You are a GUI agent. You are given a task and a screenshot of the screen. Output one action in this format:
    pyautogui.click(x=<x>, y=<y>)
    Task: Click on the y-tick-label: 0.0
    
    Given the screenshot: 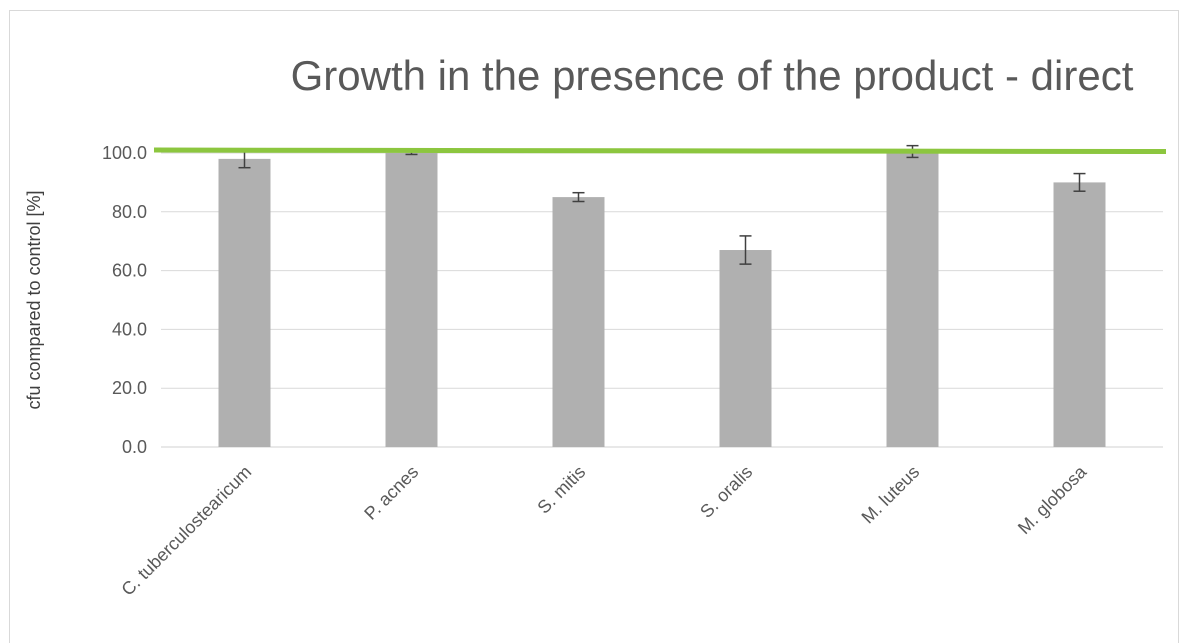 What is the action you would take?
    pyautogui.click(x=134, y=447)
    